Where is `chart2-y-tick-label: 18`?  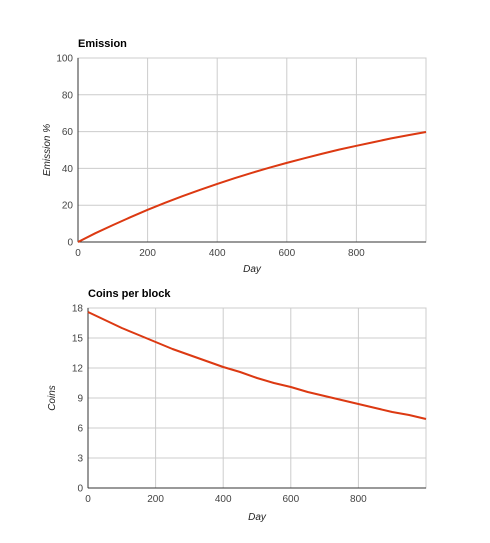 chart2-y-tick-label: 18 is located at coordinates (78, 309).